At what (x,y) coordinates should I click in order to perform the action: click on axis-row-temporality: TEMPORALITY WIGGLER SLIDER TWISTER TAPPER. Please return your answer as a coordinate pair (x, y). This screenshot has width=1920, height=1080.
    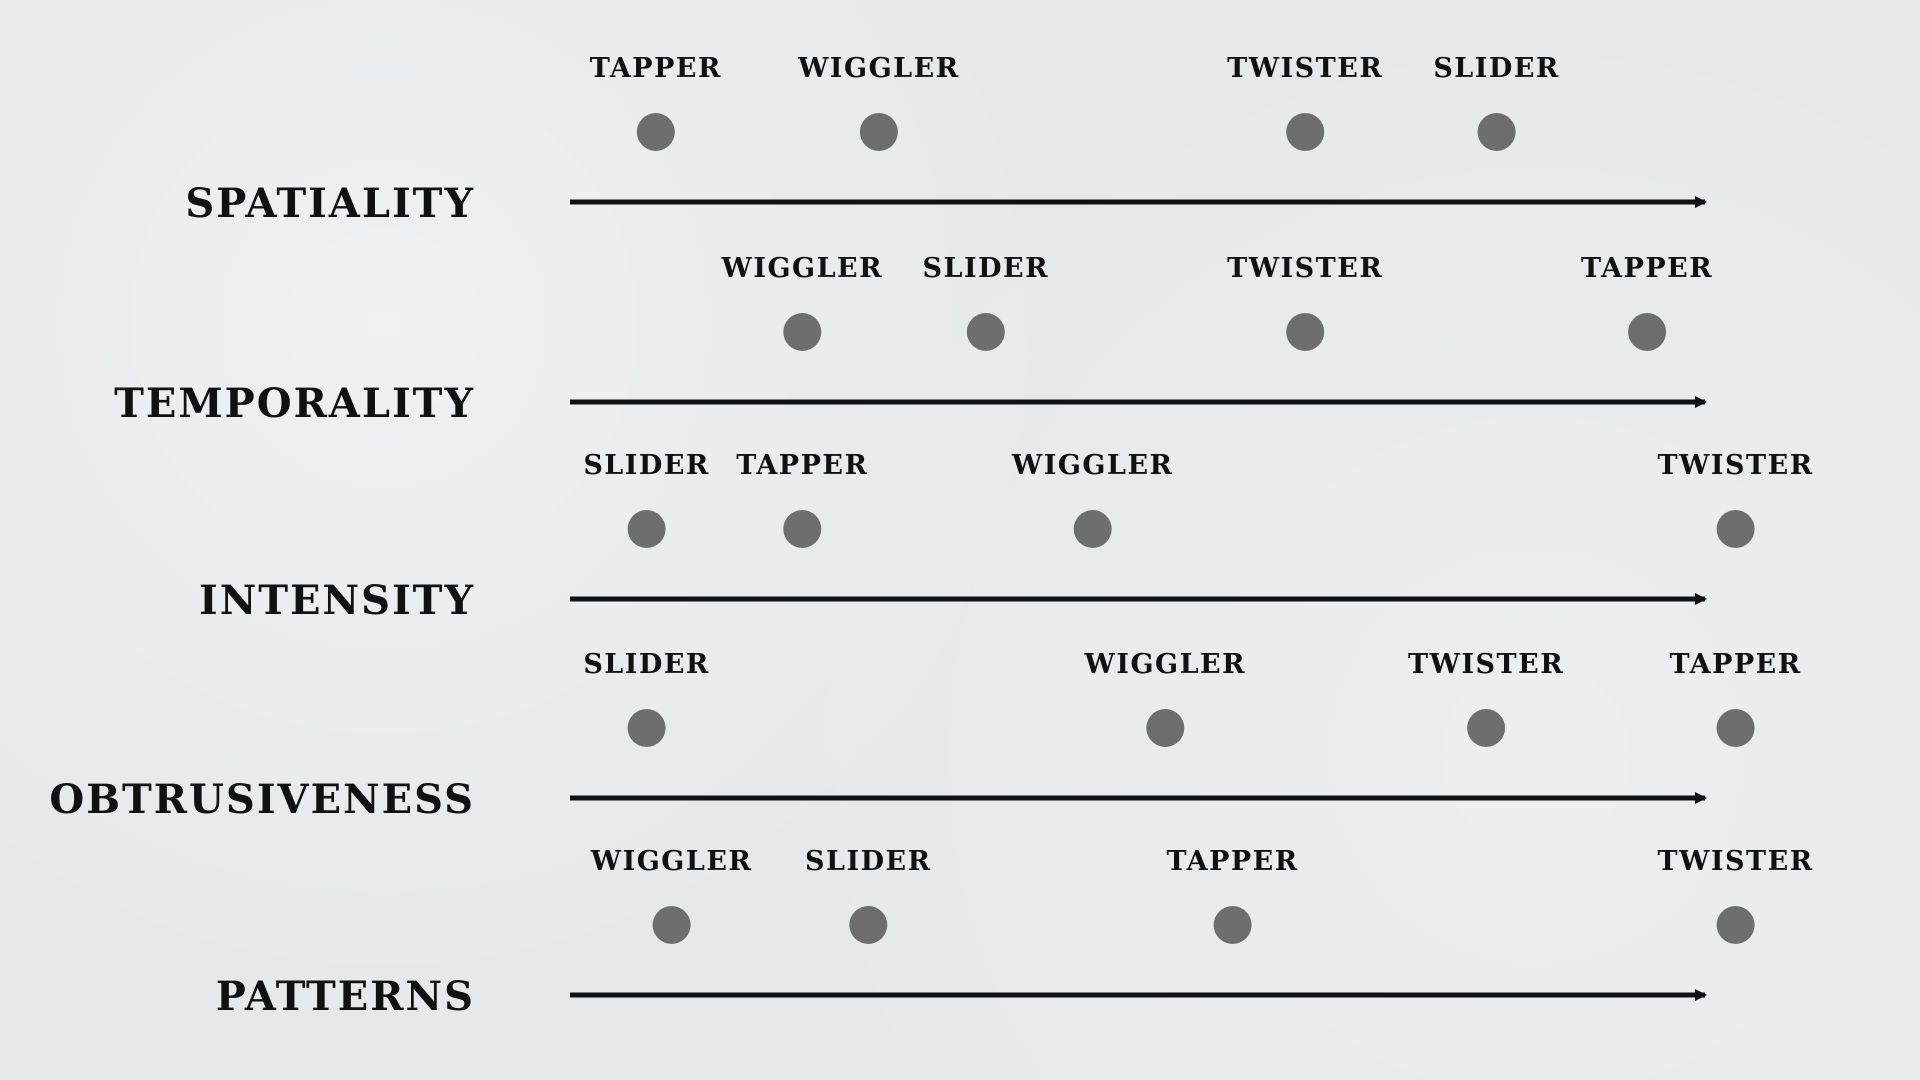
    Looking at the image, I should click on (913, 340).